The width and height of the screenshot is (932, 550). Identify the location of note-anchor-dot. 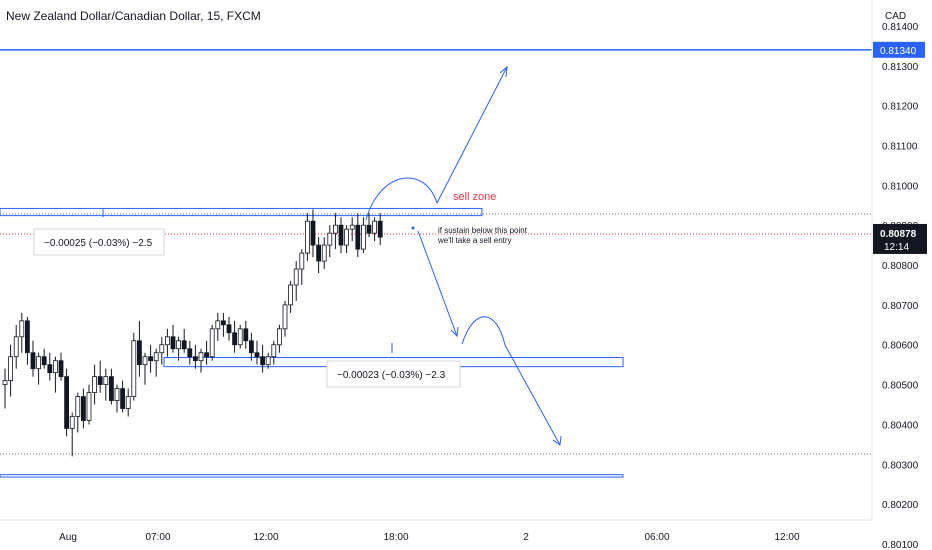
(413, 228).